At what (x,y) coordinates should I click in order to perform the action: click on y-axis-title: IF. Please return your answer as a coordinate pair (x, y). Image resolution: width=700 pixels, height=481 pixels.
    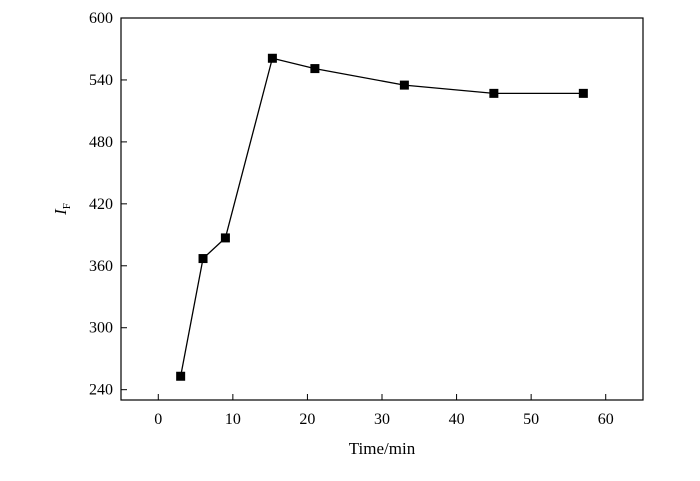
    Looking at the image, I should click on (62, 209).